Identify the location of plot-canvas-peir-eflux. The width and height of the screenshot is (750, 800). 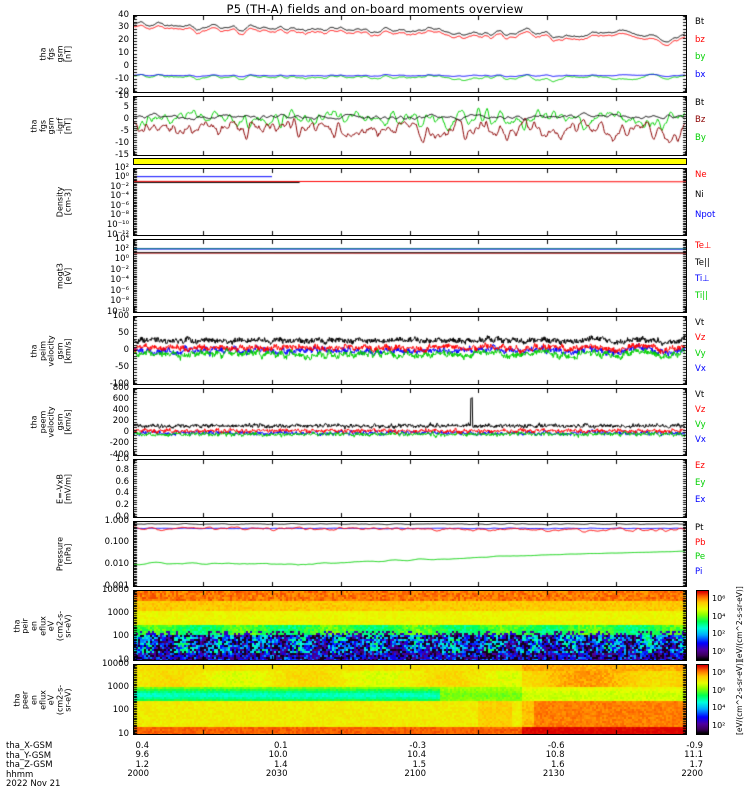
(410, 625).